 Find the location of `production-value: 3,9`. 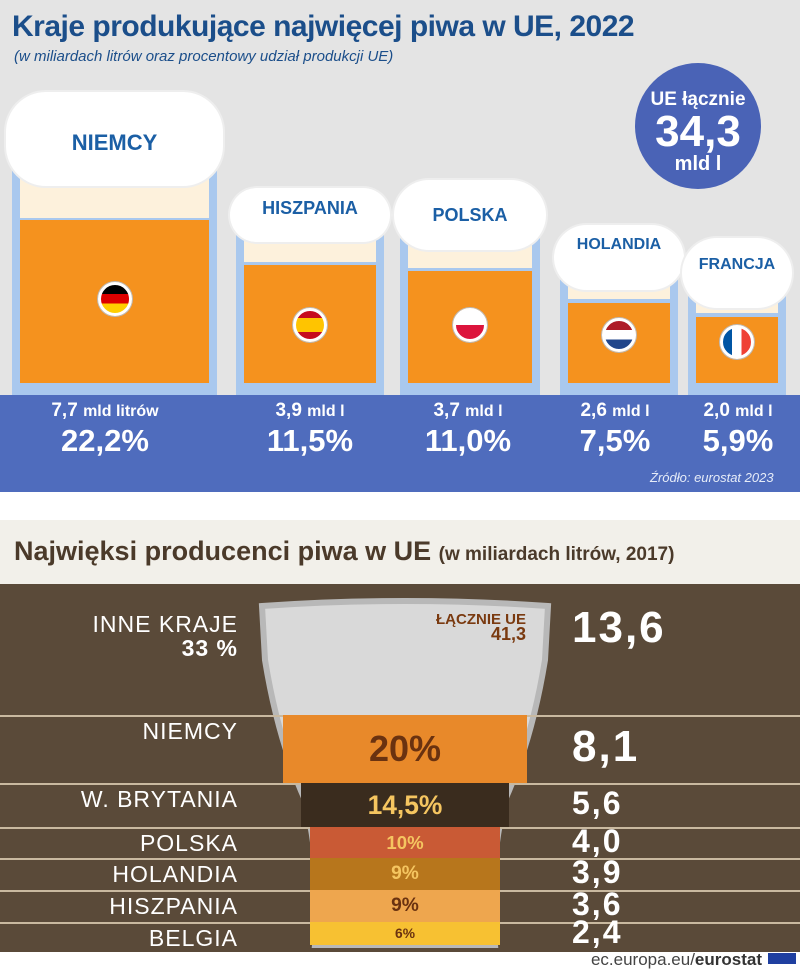

production-value: 3,9 is located at coordinates (288, 410).